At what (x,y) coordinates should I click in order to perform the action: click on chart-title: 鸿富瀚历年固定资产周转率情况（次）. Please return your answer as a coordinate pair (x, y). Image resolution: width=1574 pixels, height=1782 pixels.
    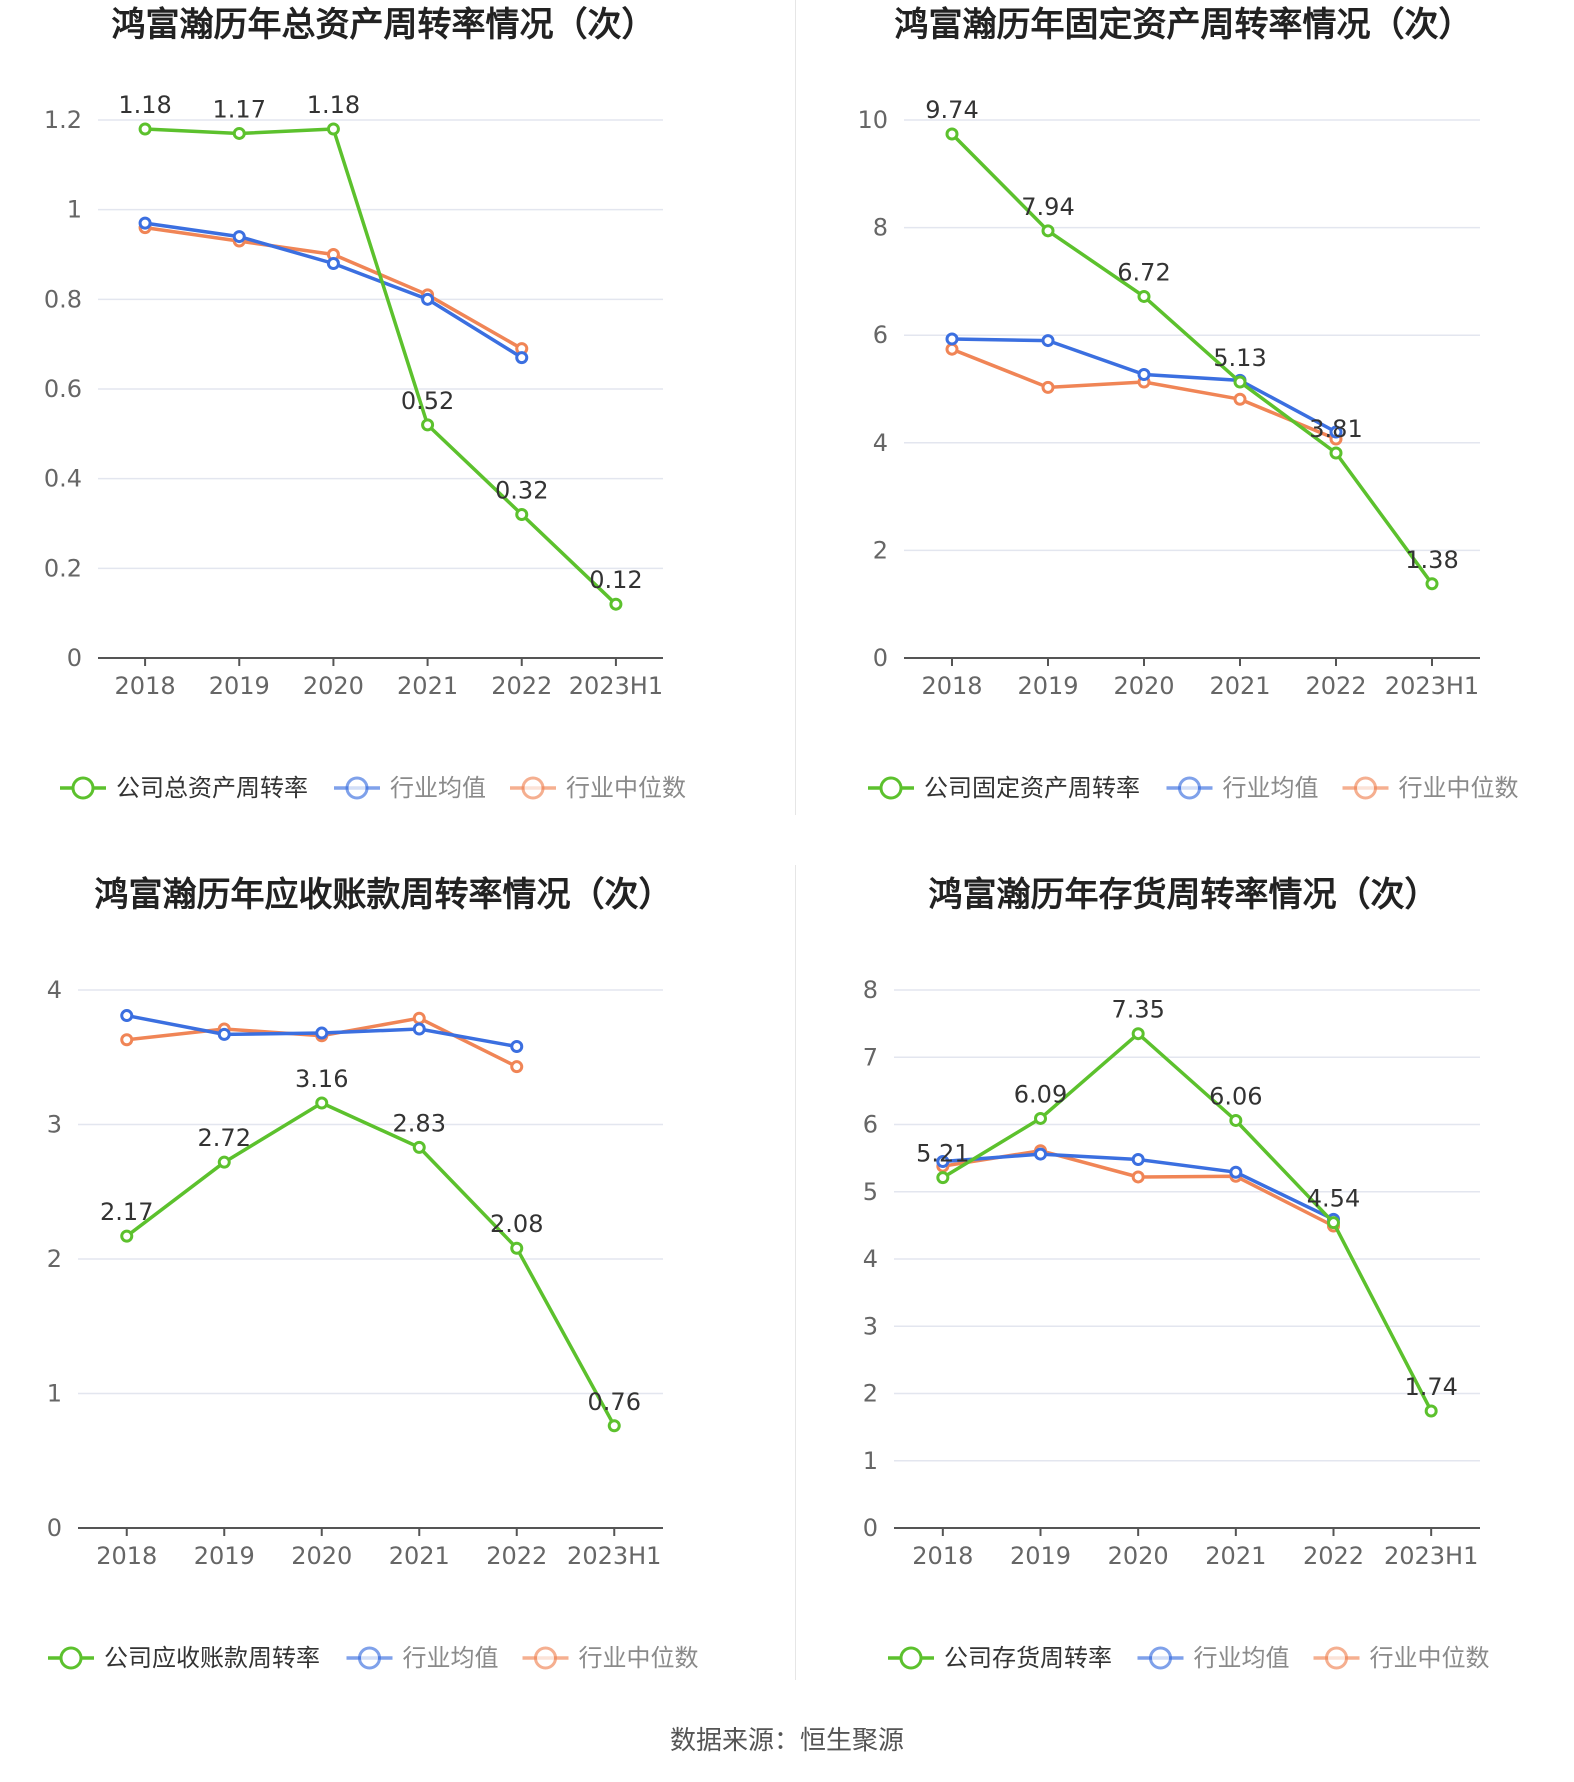
    Looking at the image, I should click on (1184, 25).